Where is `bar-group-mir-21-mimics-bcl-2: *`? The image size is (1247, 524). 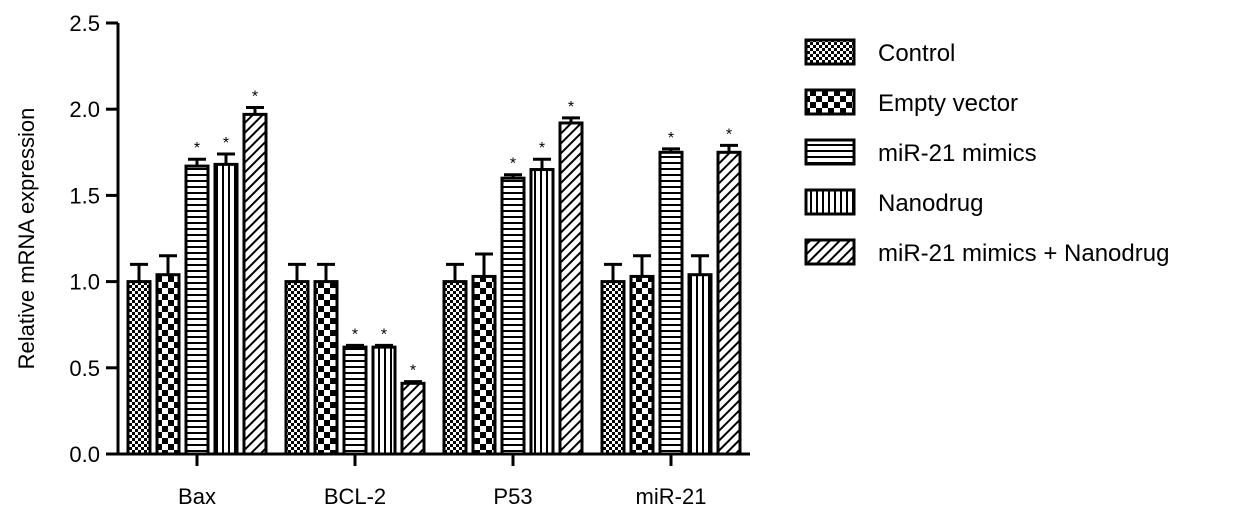 bar-group-mir-21-mimics-bcl-2: * is located at coordinates (355, 391).